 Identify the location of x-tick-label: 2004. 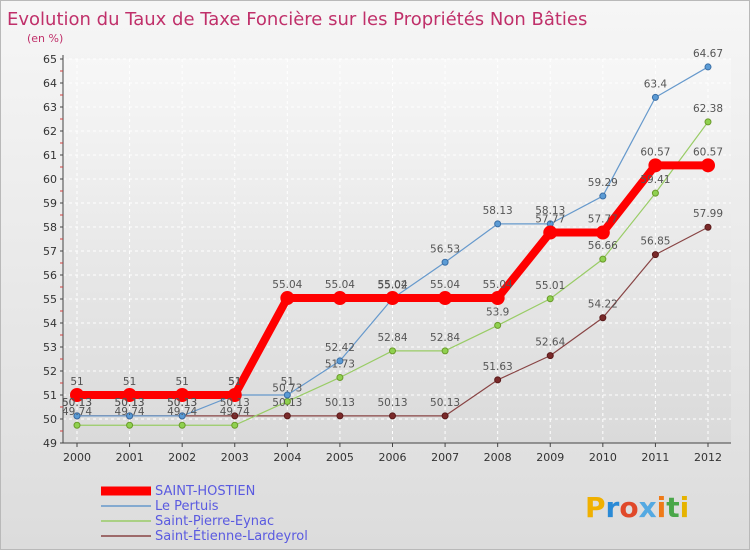
(287, 457).